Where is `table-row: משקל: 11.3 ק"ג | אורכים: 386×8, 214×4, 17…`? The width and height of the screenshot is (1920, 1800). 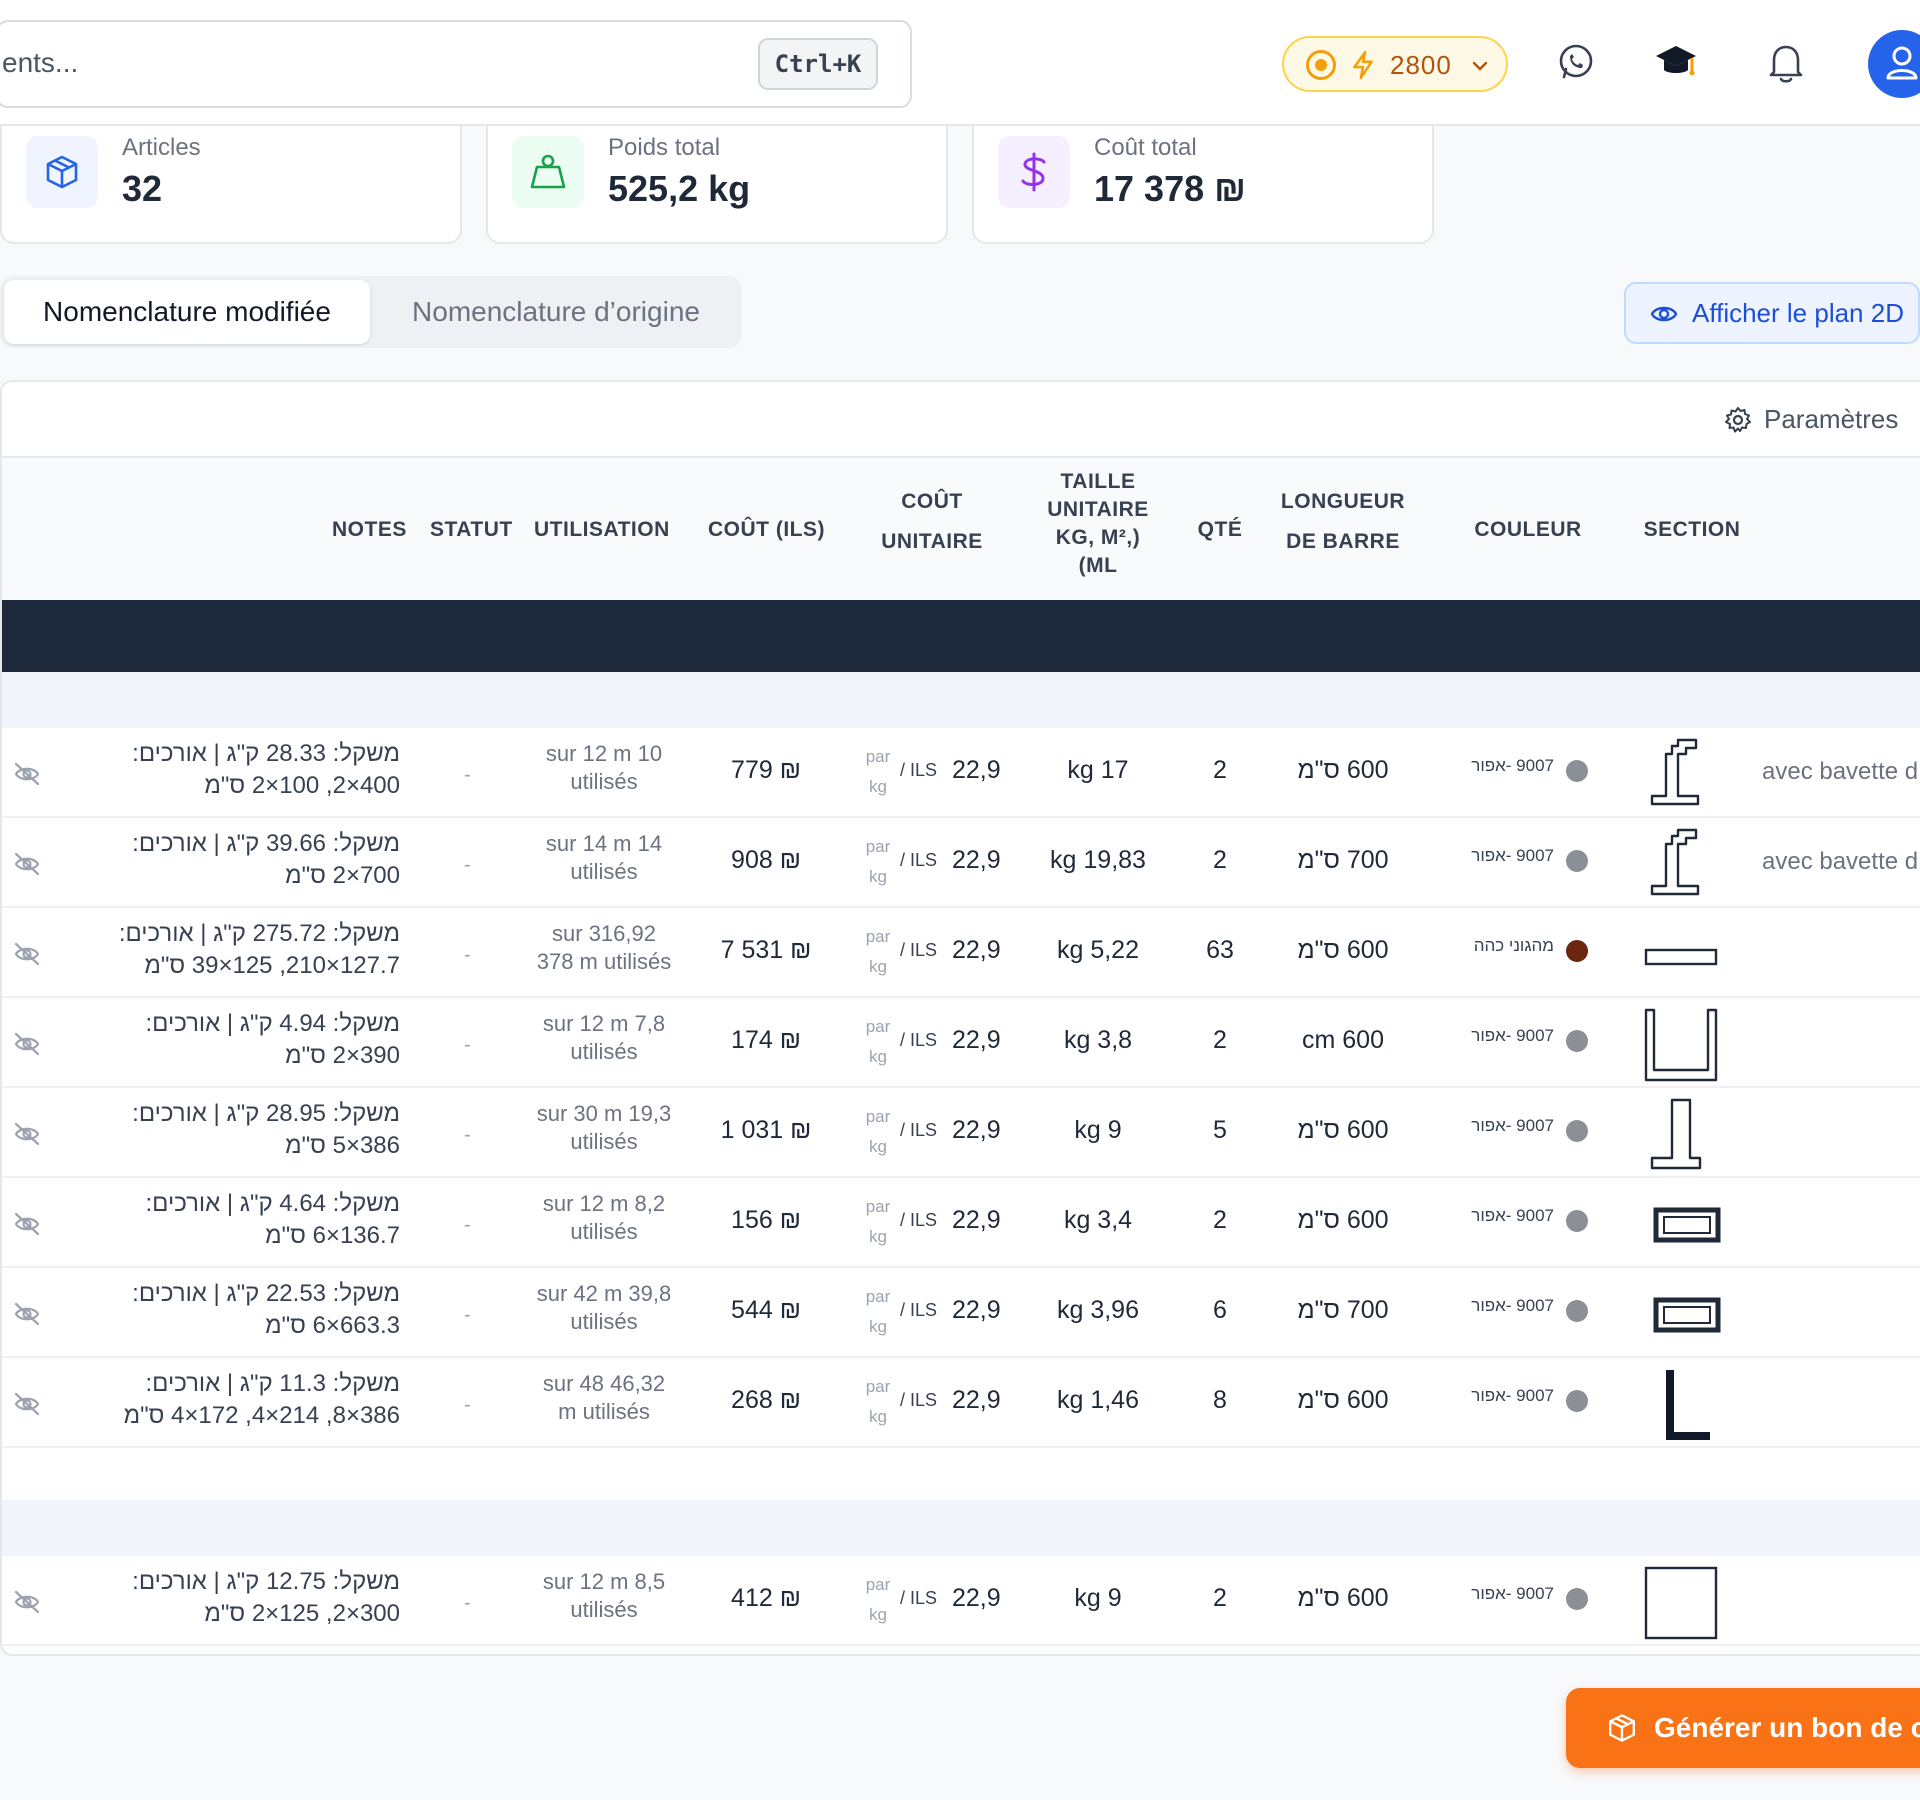 table-row: משקל: 11.3 ק"ג | אורכים: 386×8, 214×4, 17… is located at coordinates (961, 1403).